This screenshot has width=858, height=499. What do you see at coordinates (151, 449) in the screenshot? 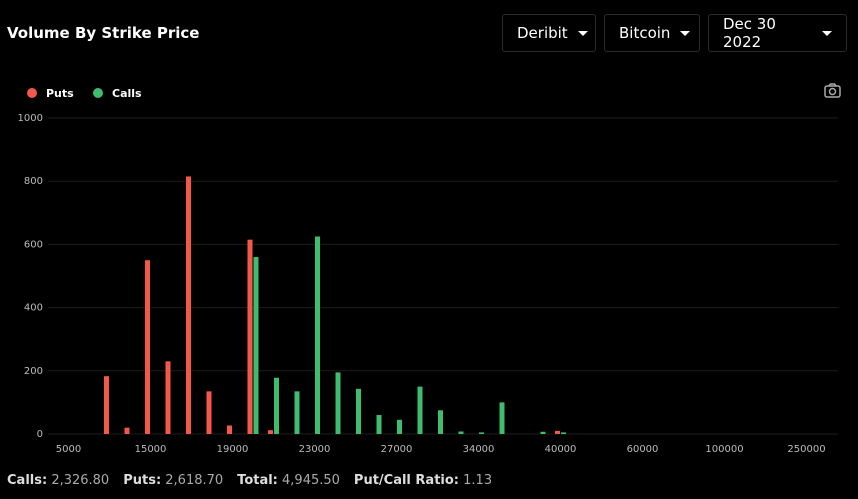
I see `x-tick-label: 15000` at bounding box center [151, 449].